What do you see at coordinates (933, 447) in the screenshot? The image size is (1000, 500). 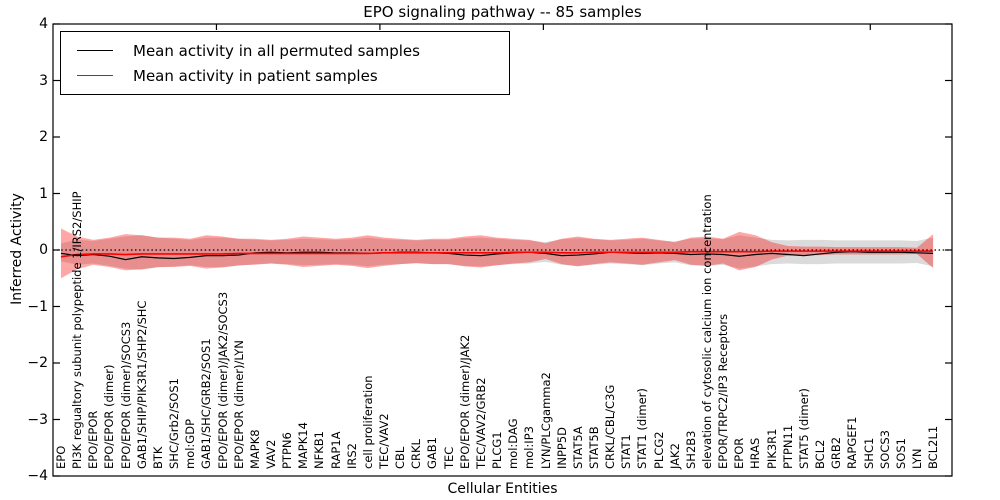 I see `x-tick-label: BCL2L1` at bounding box center [933, 447].